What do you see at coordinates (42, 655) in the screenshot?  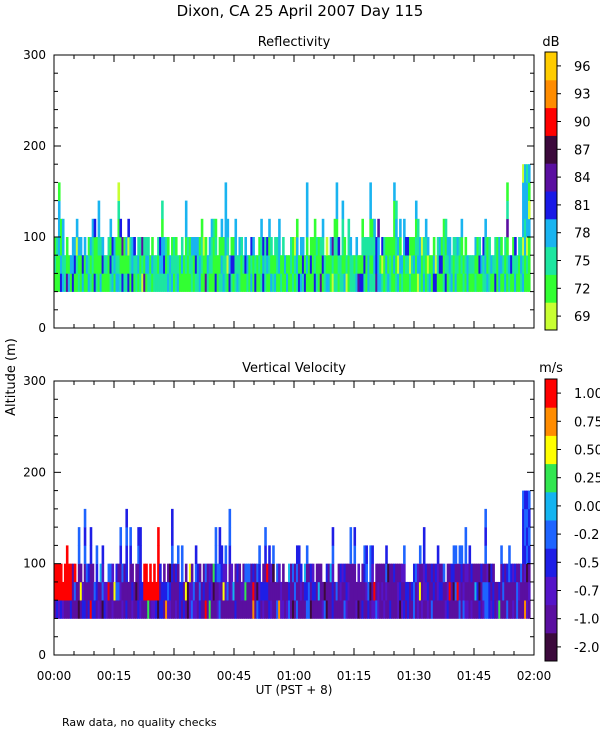 I see `y-tick-label: 0` at bounding box center [42, 655].